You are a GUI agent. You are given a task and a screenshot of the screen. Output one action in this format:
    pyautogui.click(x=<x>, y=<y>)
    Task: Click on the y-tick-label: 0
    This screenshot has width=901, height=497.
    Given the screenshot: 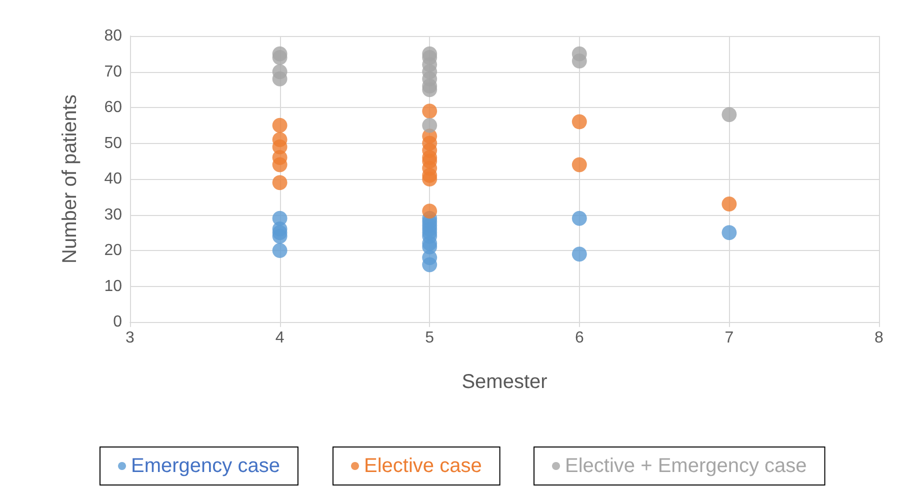 What is the action you would take?
    pyautogui.click(x=117, y=322)
    